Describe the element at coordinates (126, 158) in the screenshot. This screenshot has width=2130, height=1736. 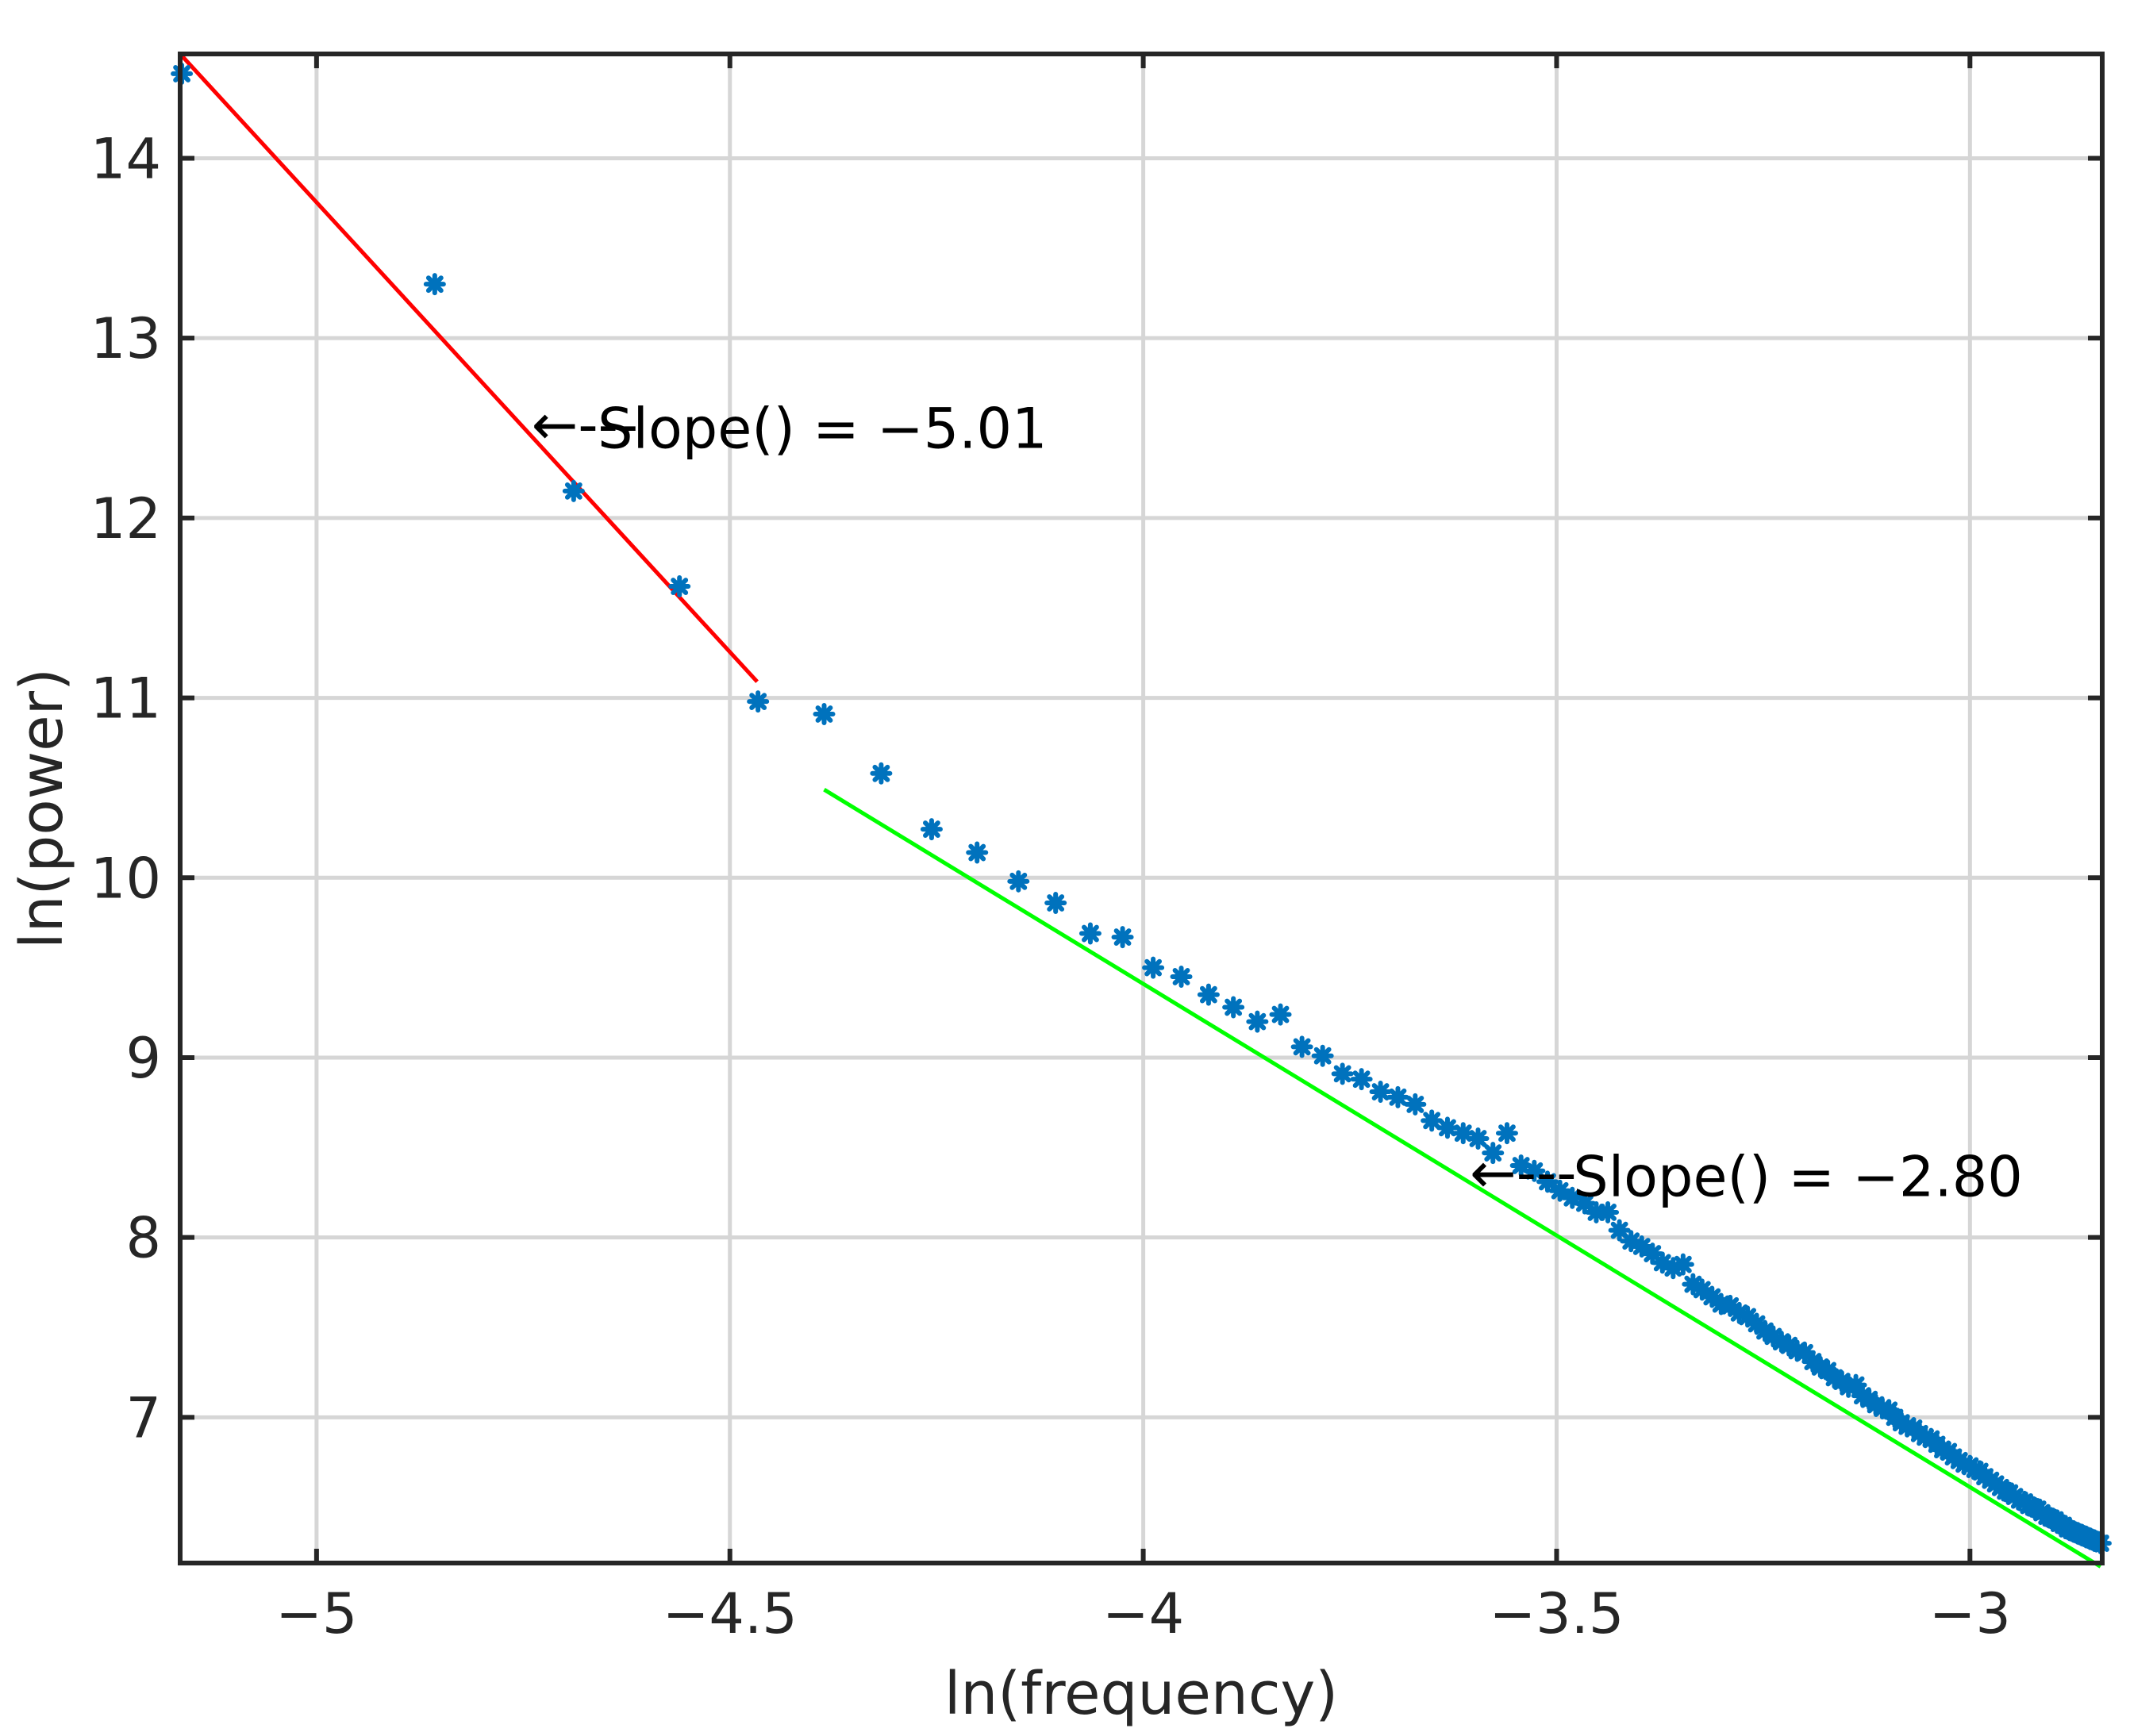
I see `y-tick-label: 14` at that location.